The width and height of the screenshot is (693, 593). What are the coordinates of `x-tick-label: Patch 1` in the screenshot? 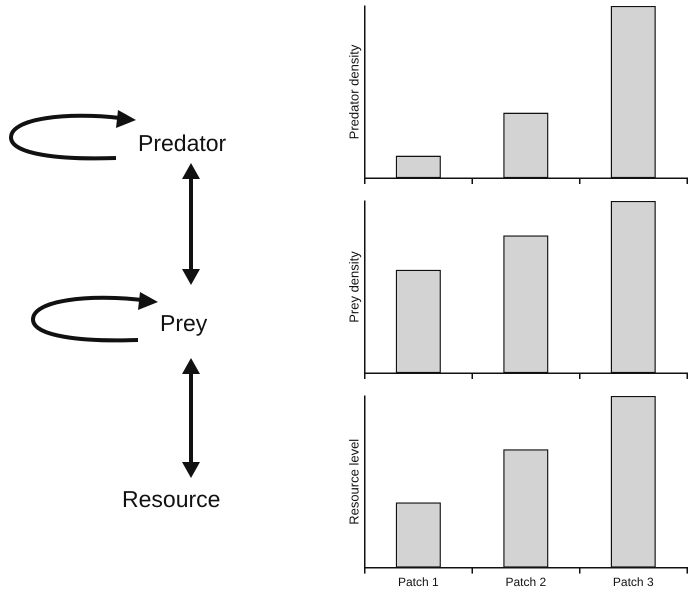 It's located at (418, 582).